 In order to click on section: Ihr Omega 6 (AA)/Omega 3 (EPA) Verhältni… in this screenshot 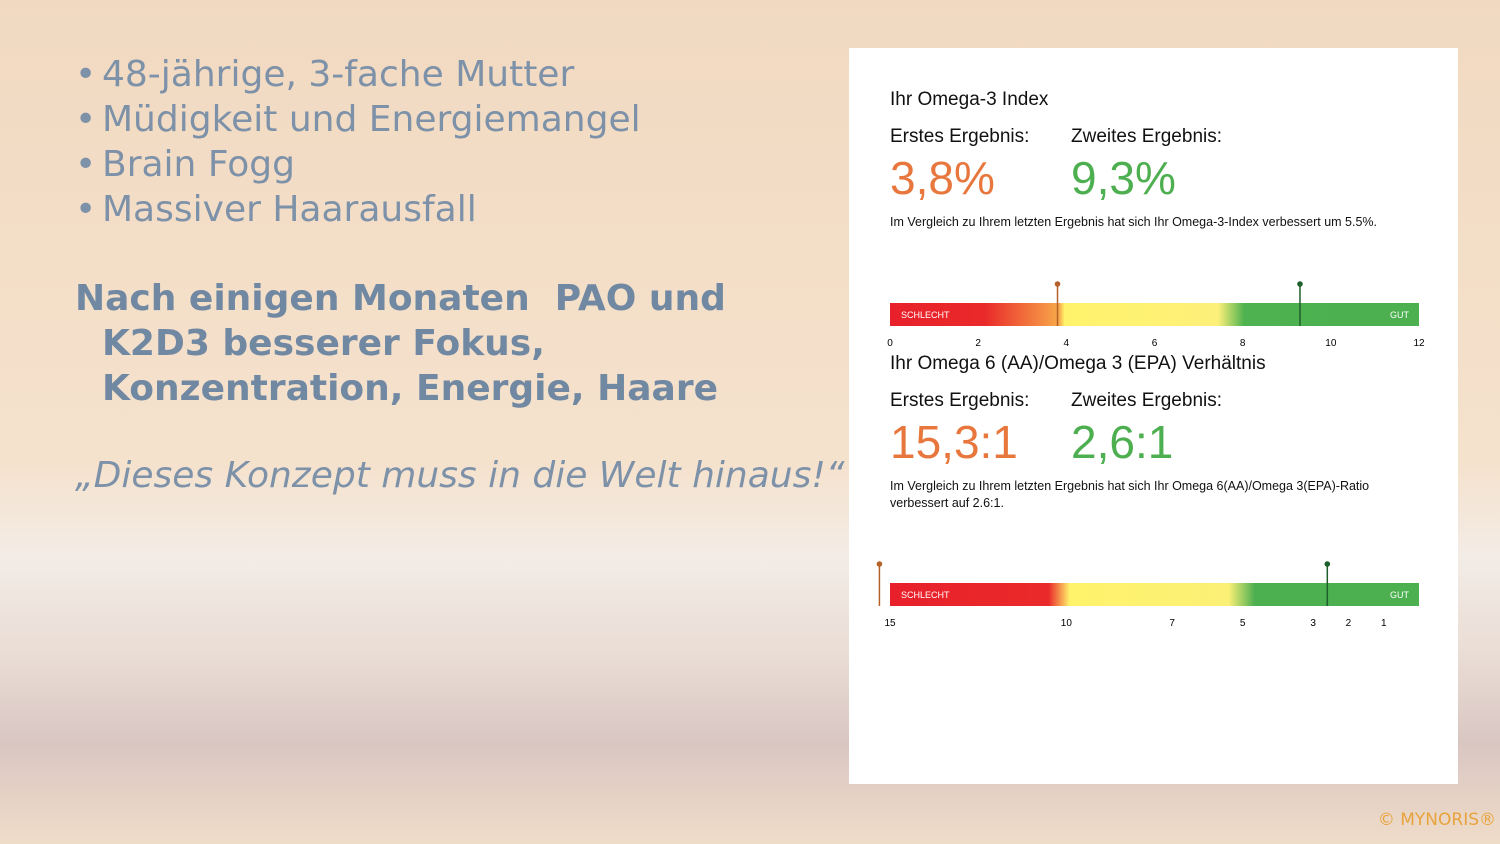, I will do `click(1153, 491)`.